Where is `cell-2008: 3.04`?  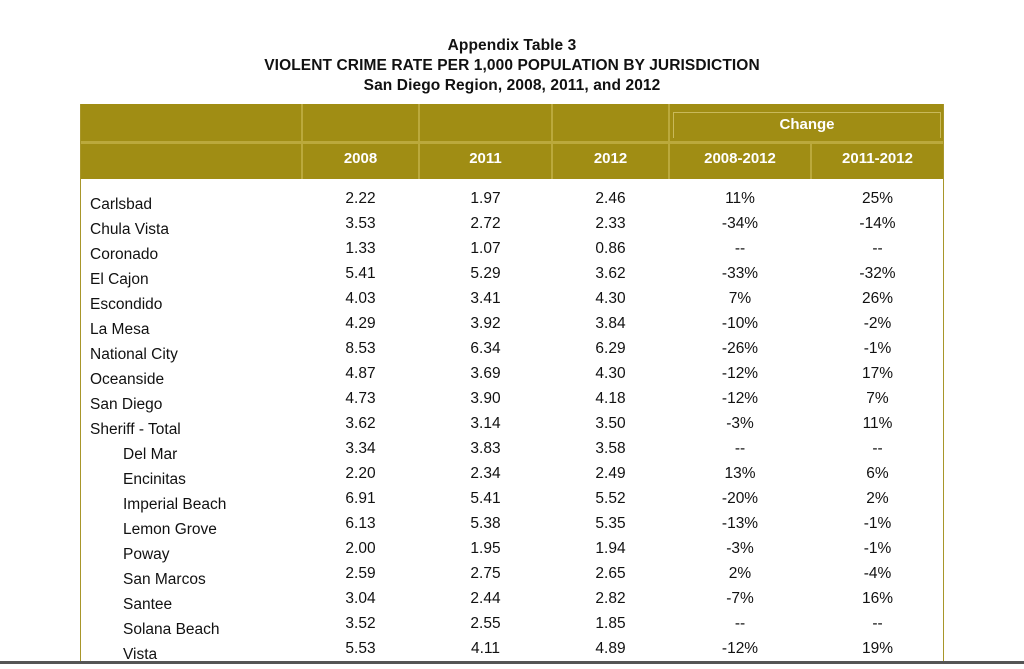
cell-2008: 3.04 is located at coordinates (360, 598).